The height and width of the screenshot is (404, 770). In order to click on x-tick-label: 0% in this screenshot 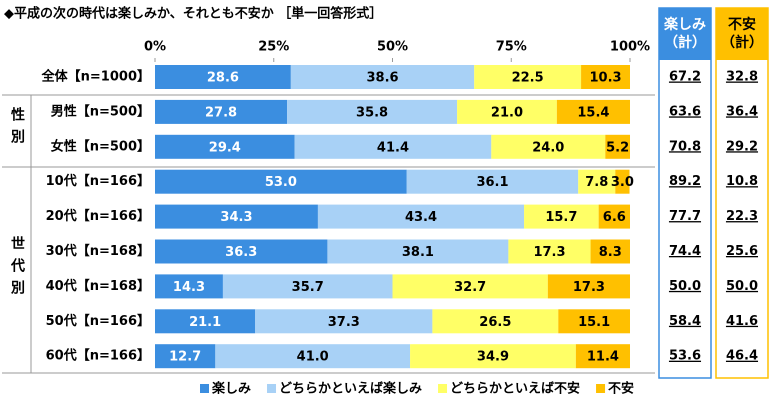, I will do `click(155, 47)`.